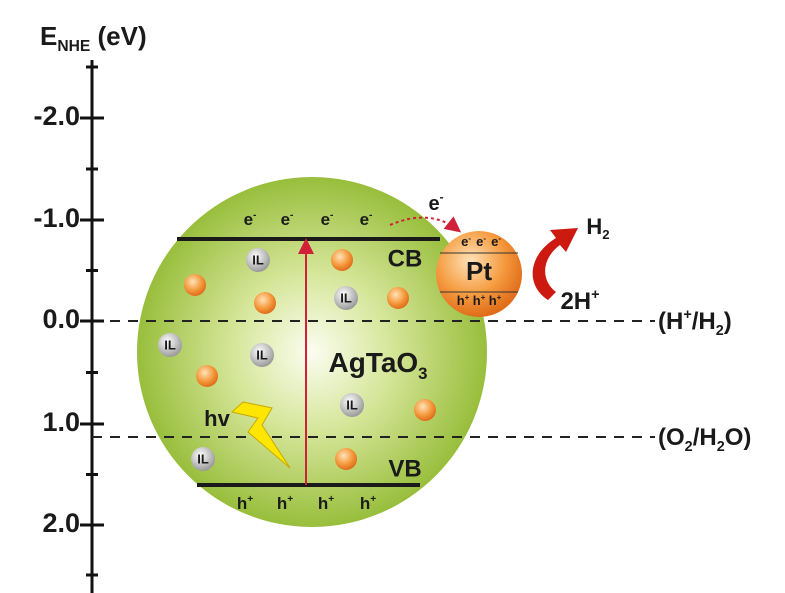 This screenshot has height=593, width=785. I want to click on material-label: AgTaO3, so click(377, 365).